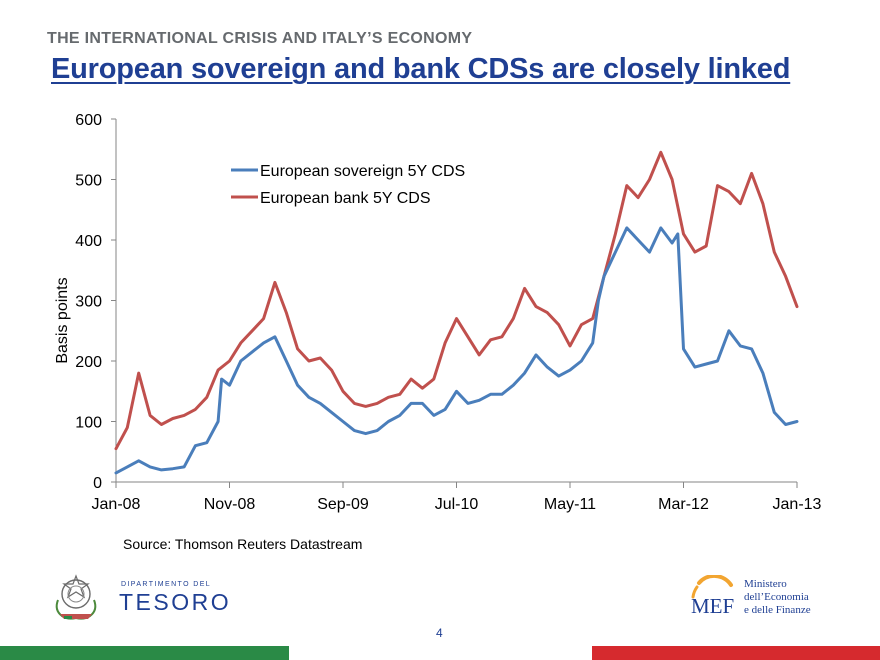  I want to click on mef-line-3: e delle Finanze, so click(777, 610).